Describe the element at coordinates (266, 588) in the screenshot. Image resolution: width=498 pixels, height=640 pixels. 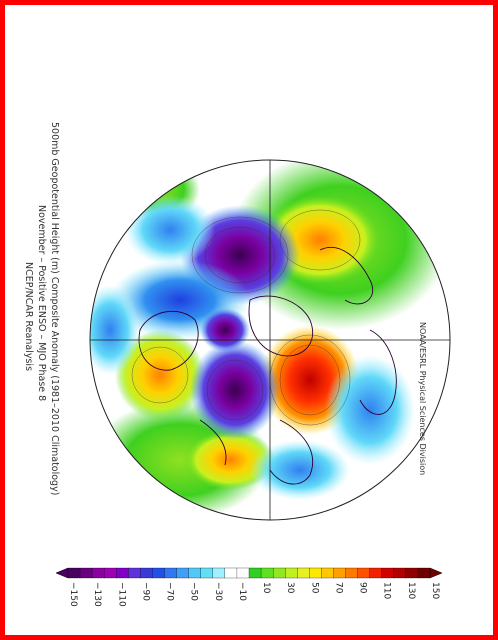
I see `colorbar-tick-label: 10` at that location.